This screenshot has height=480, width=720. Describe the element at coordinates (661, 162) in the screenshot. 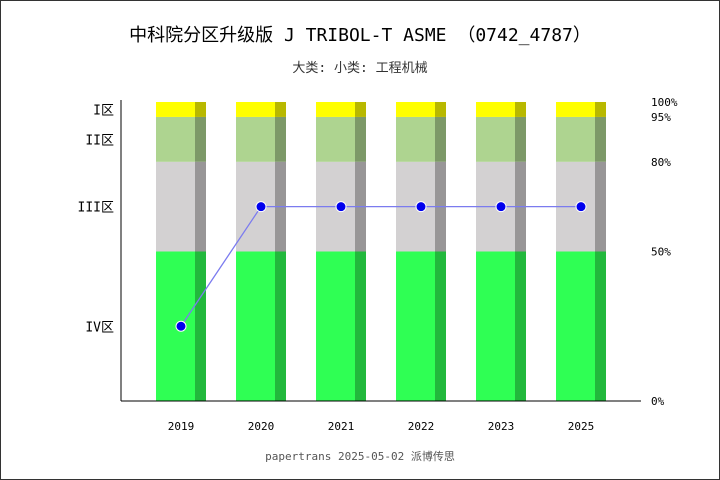

I see `right-tick-label: 80%` at that location.